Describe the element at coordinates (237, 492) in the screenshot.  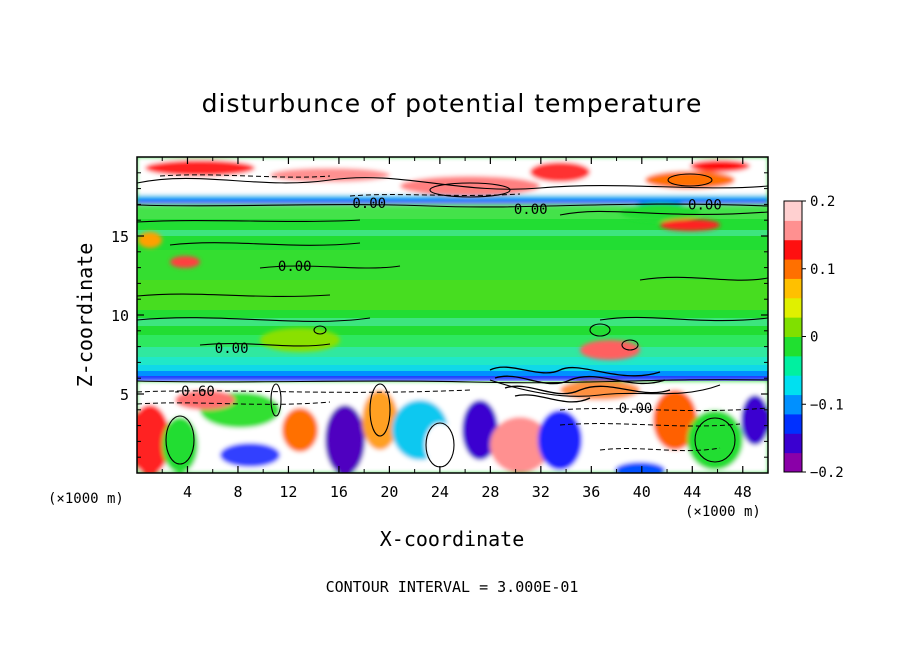
I see `x-tick-label: 8` at that location.